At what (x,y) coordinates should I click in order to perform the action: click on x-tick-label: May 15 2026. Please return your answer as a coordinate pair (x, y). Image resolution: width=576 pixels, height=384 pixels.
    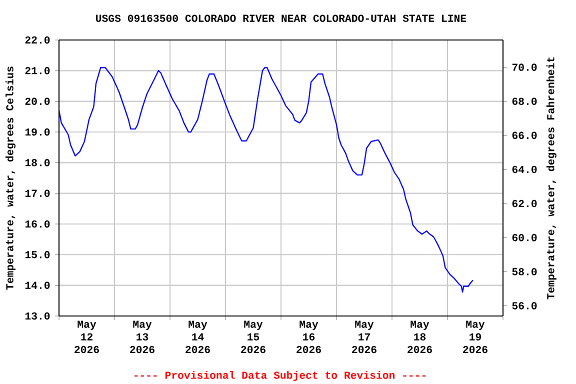
    Looking at the image, I should click on (253, 337).